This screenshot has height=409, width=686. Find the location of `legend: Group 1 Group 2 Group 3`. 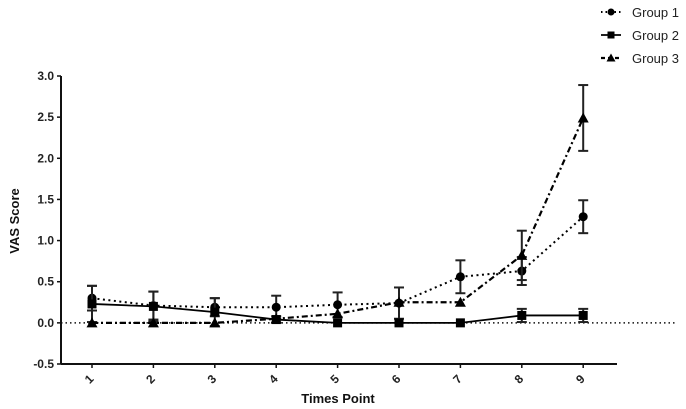

legend: Group 1 Group 2 Group 3 is located at coordinates (640, 35).